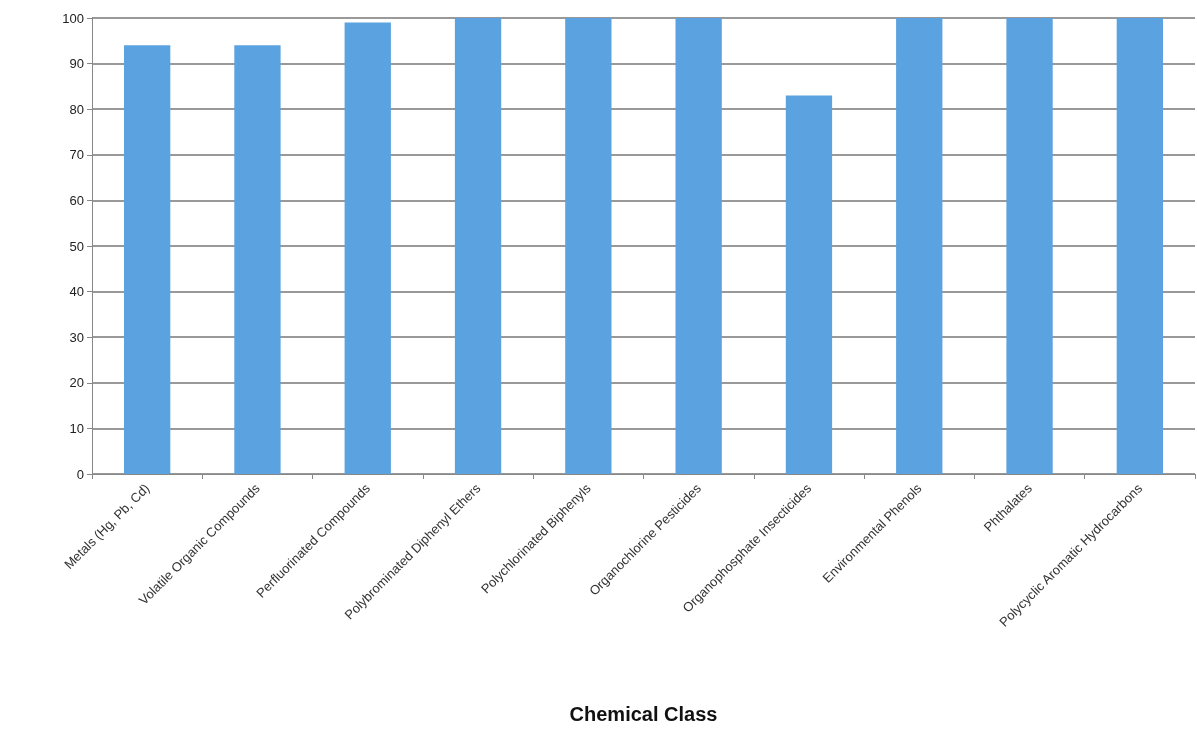 The width and height of the screenshot is (1197, 747). I want to click on y-tick-label: 60, so click(76, 200).